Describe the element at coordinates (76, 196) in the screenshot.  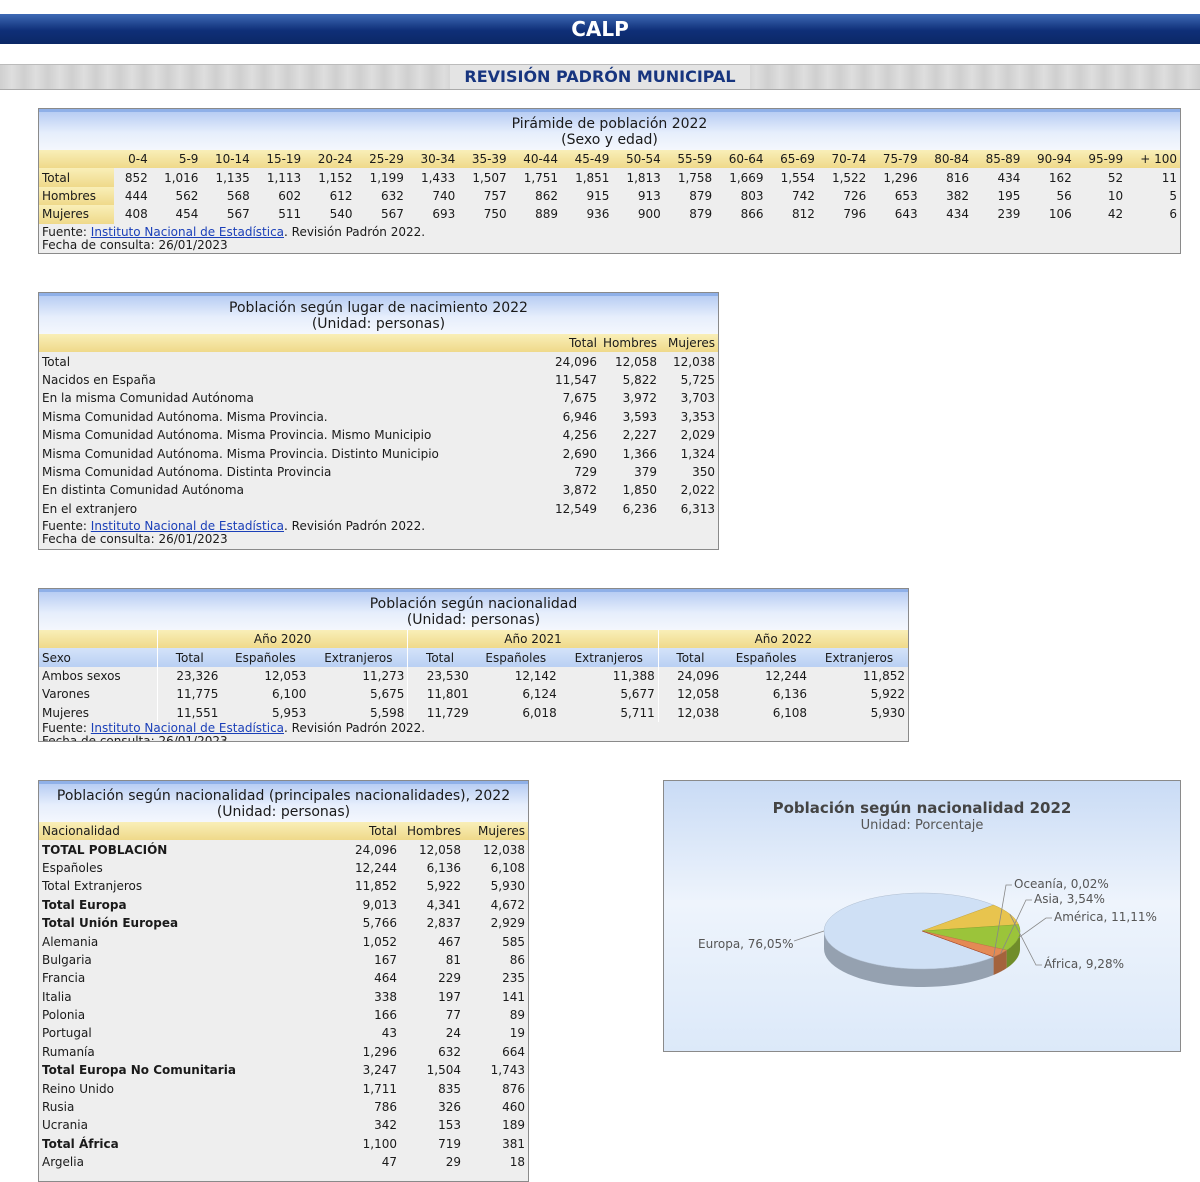
I see `row-label: Hombres` at that location.